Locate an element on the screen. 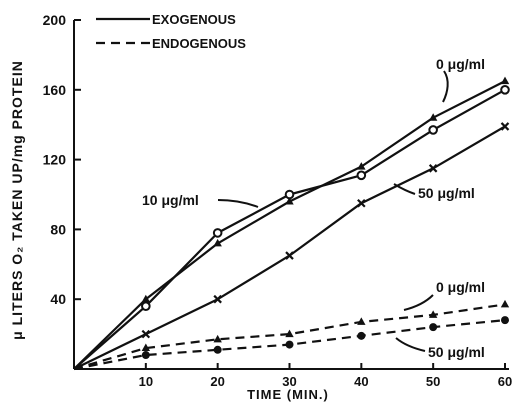  legend-endogenous-label: ENDOGENOUS is located at coordinates (199, 43).